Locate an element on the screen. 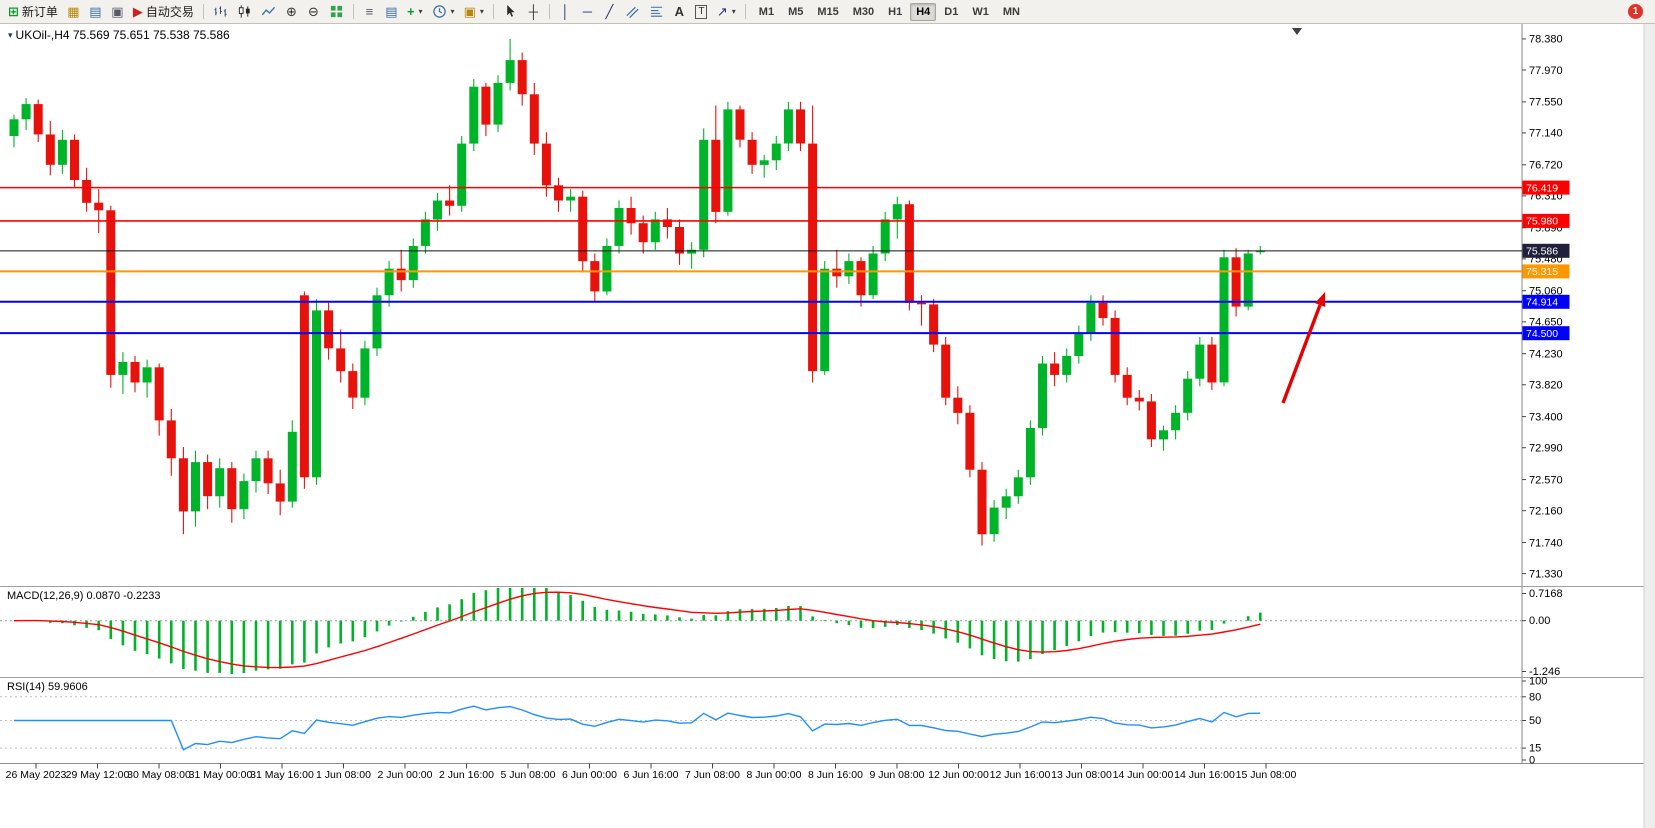  crosshair-icon: ┼ is located at coordinates (533, 11).